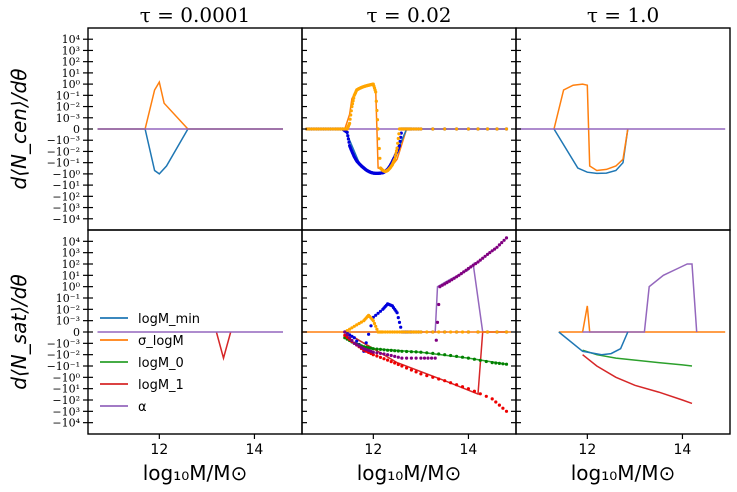 The image size is (737, 492). Describe the element at coordinates (408, 15) in the screenshot. I see `column-title-2: τ = 0.02` at that location.